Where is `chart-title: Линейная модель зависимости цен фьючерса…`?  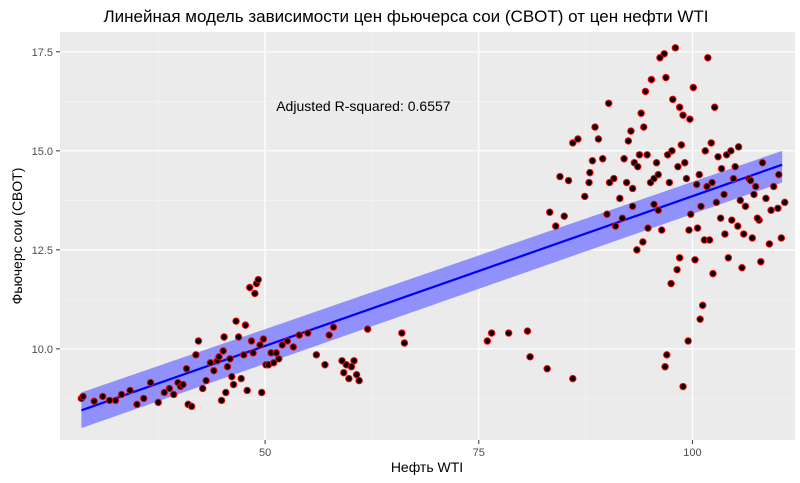
chart-title: Линейная модель зависимости цен фьючерса… is located at coordinates (406, 16).